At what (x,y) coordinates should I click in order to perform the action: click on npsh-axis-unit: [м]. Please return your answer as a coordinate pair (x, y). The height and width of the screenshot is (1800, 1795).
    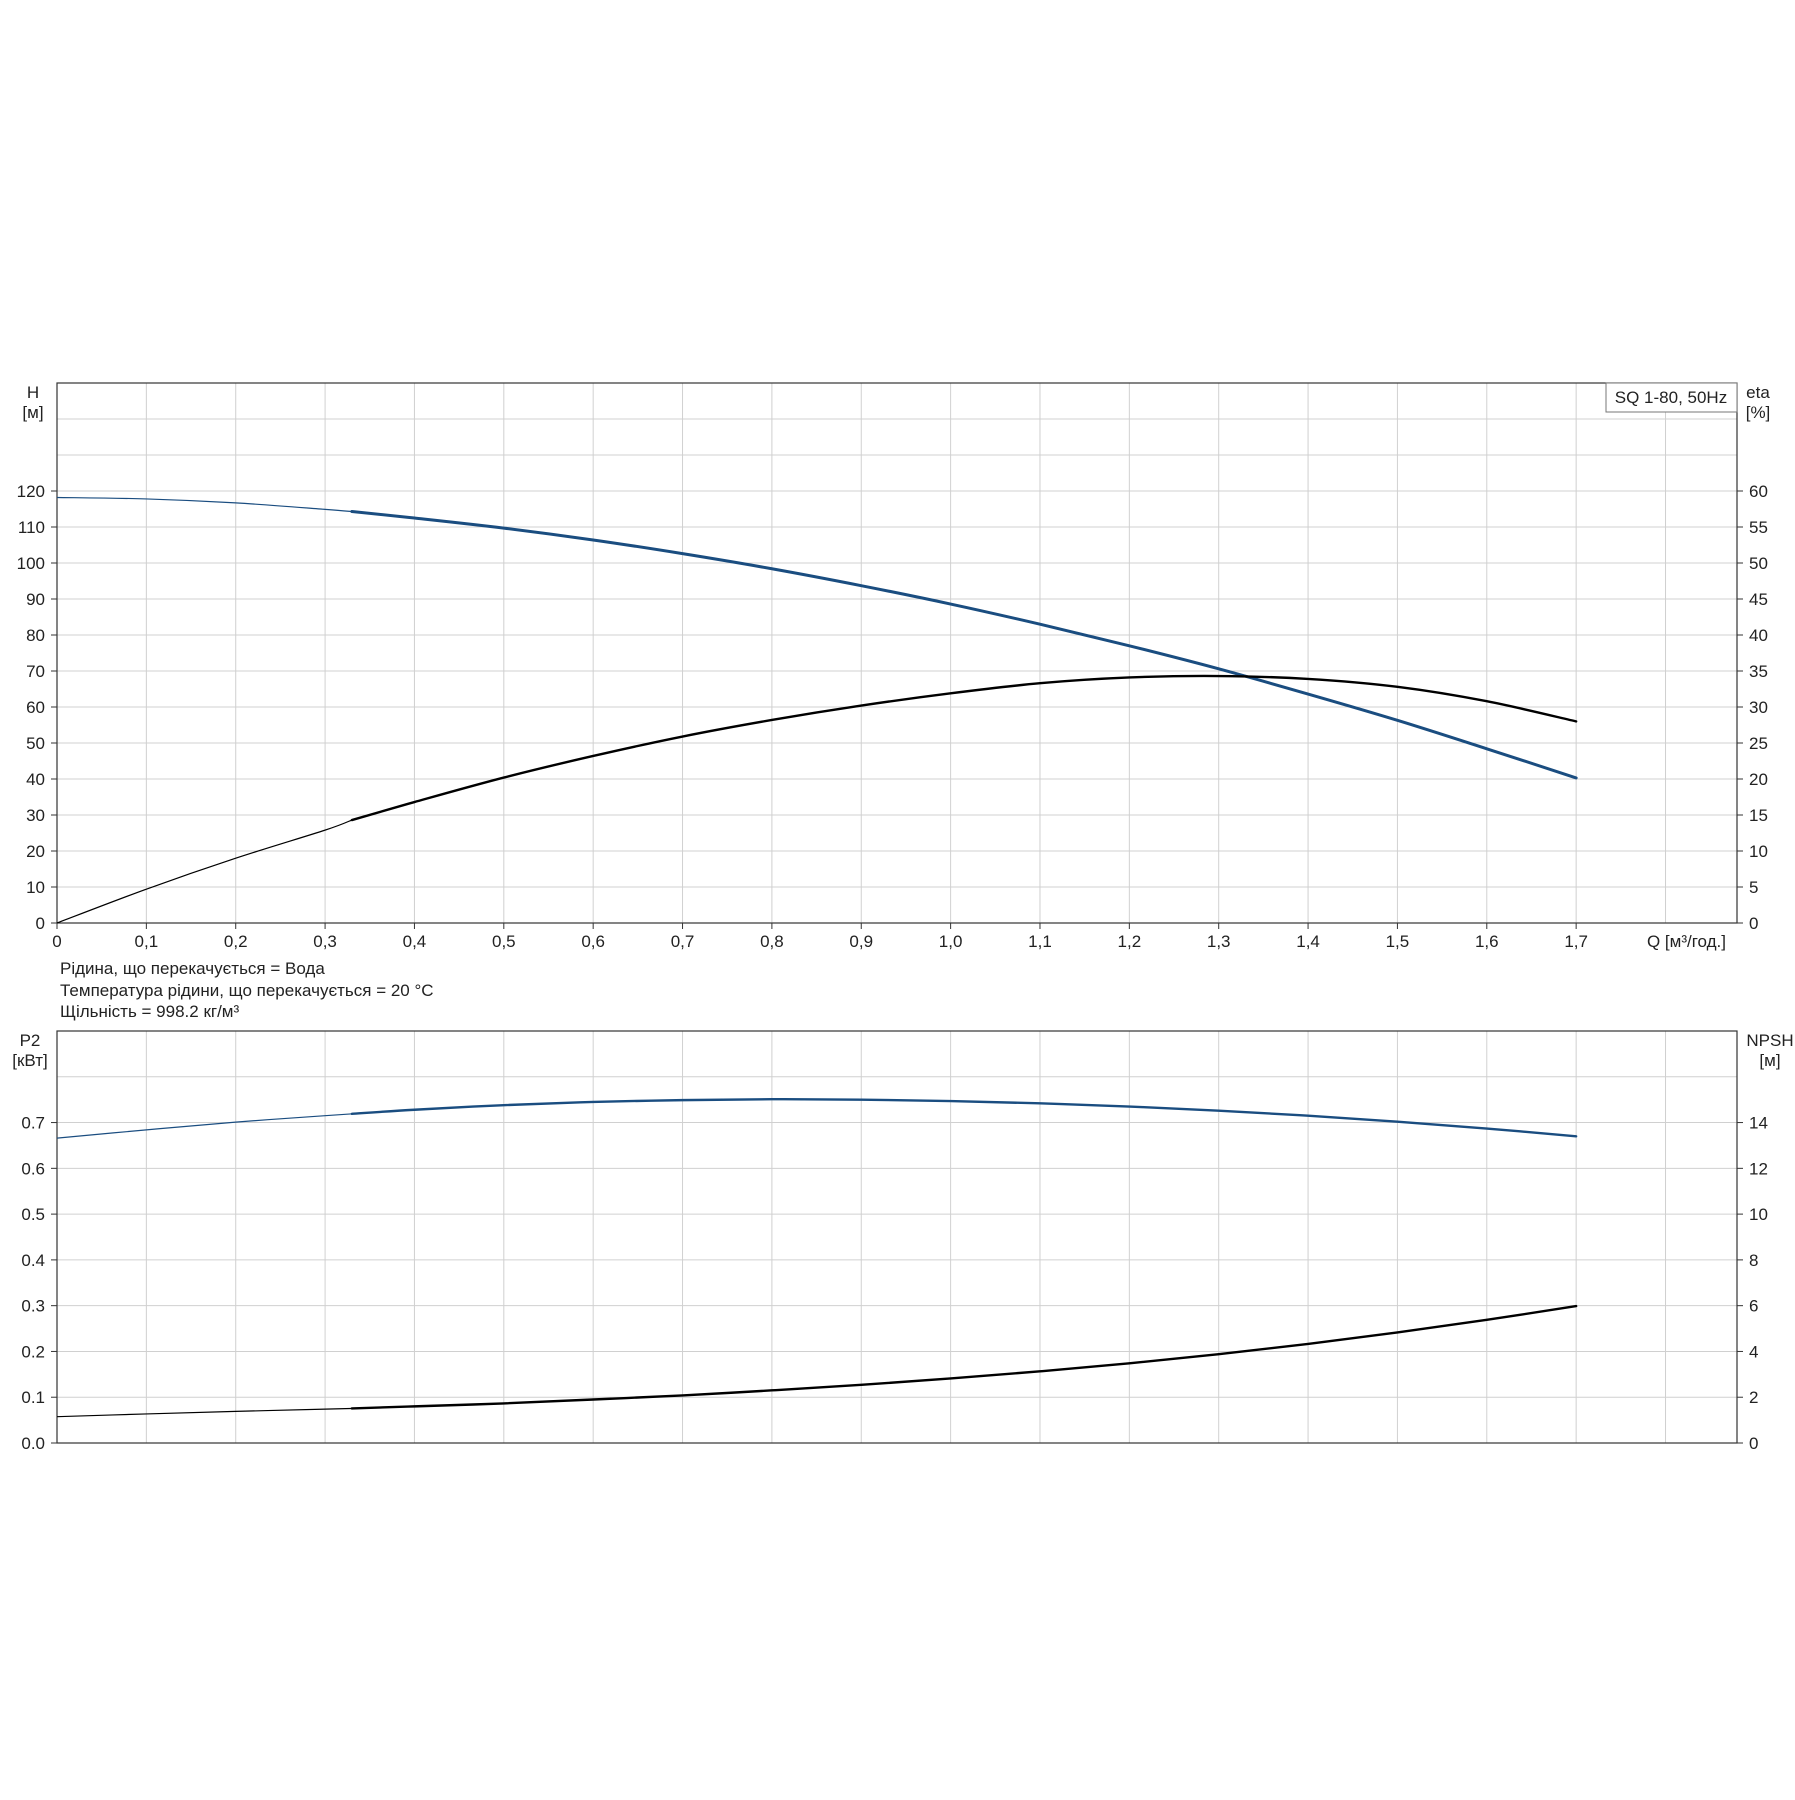
    Looking at the image, I should click on (1769, 1060).